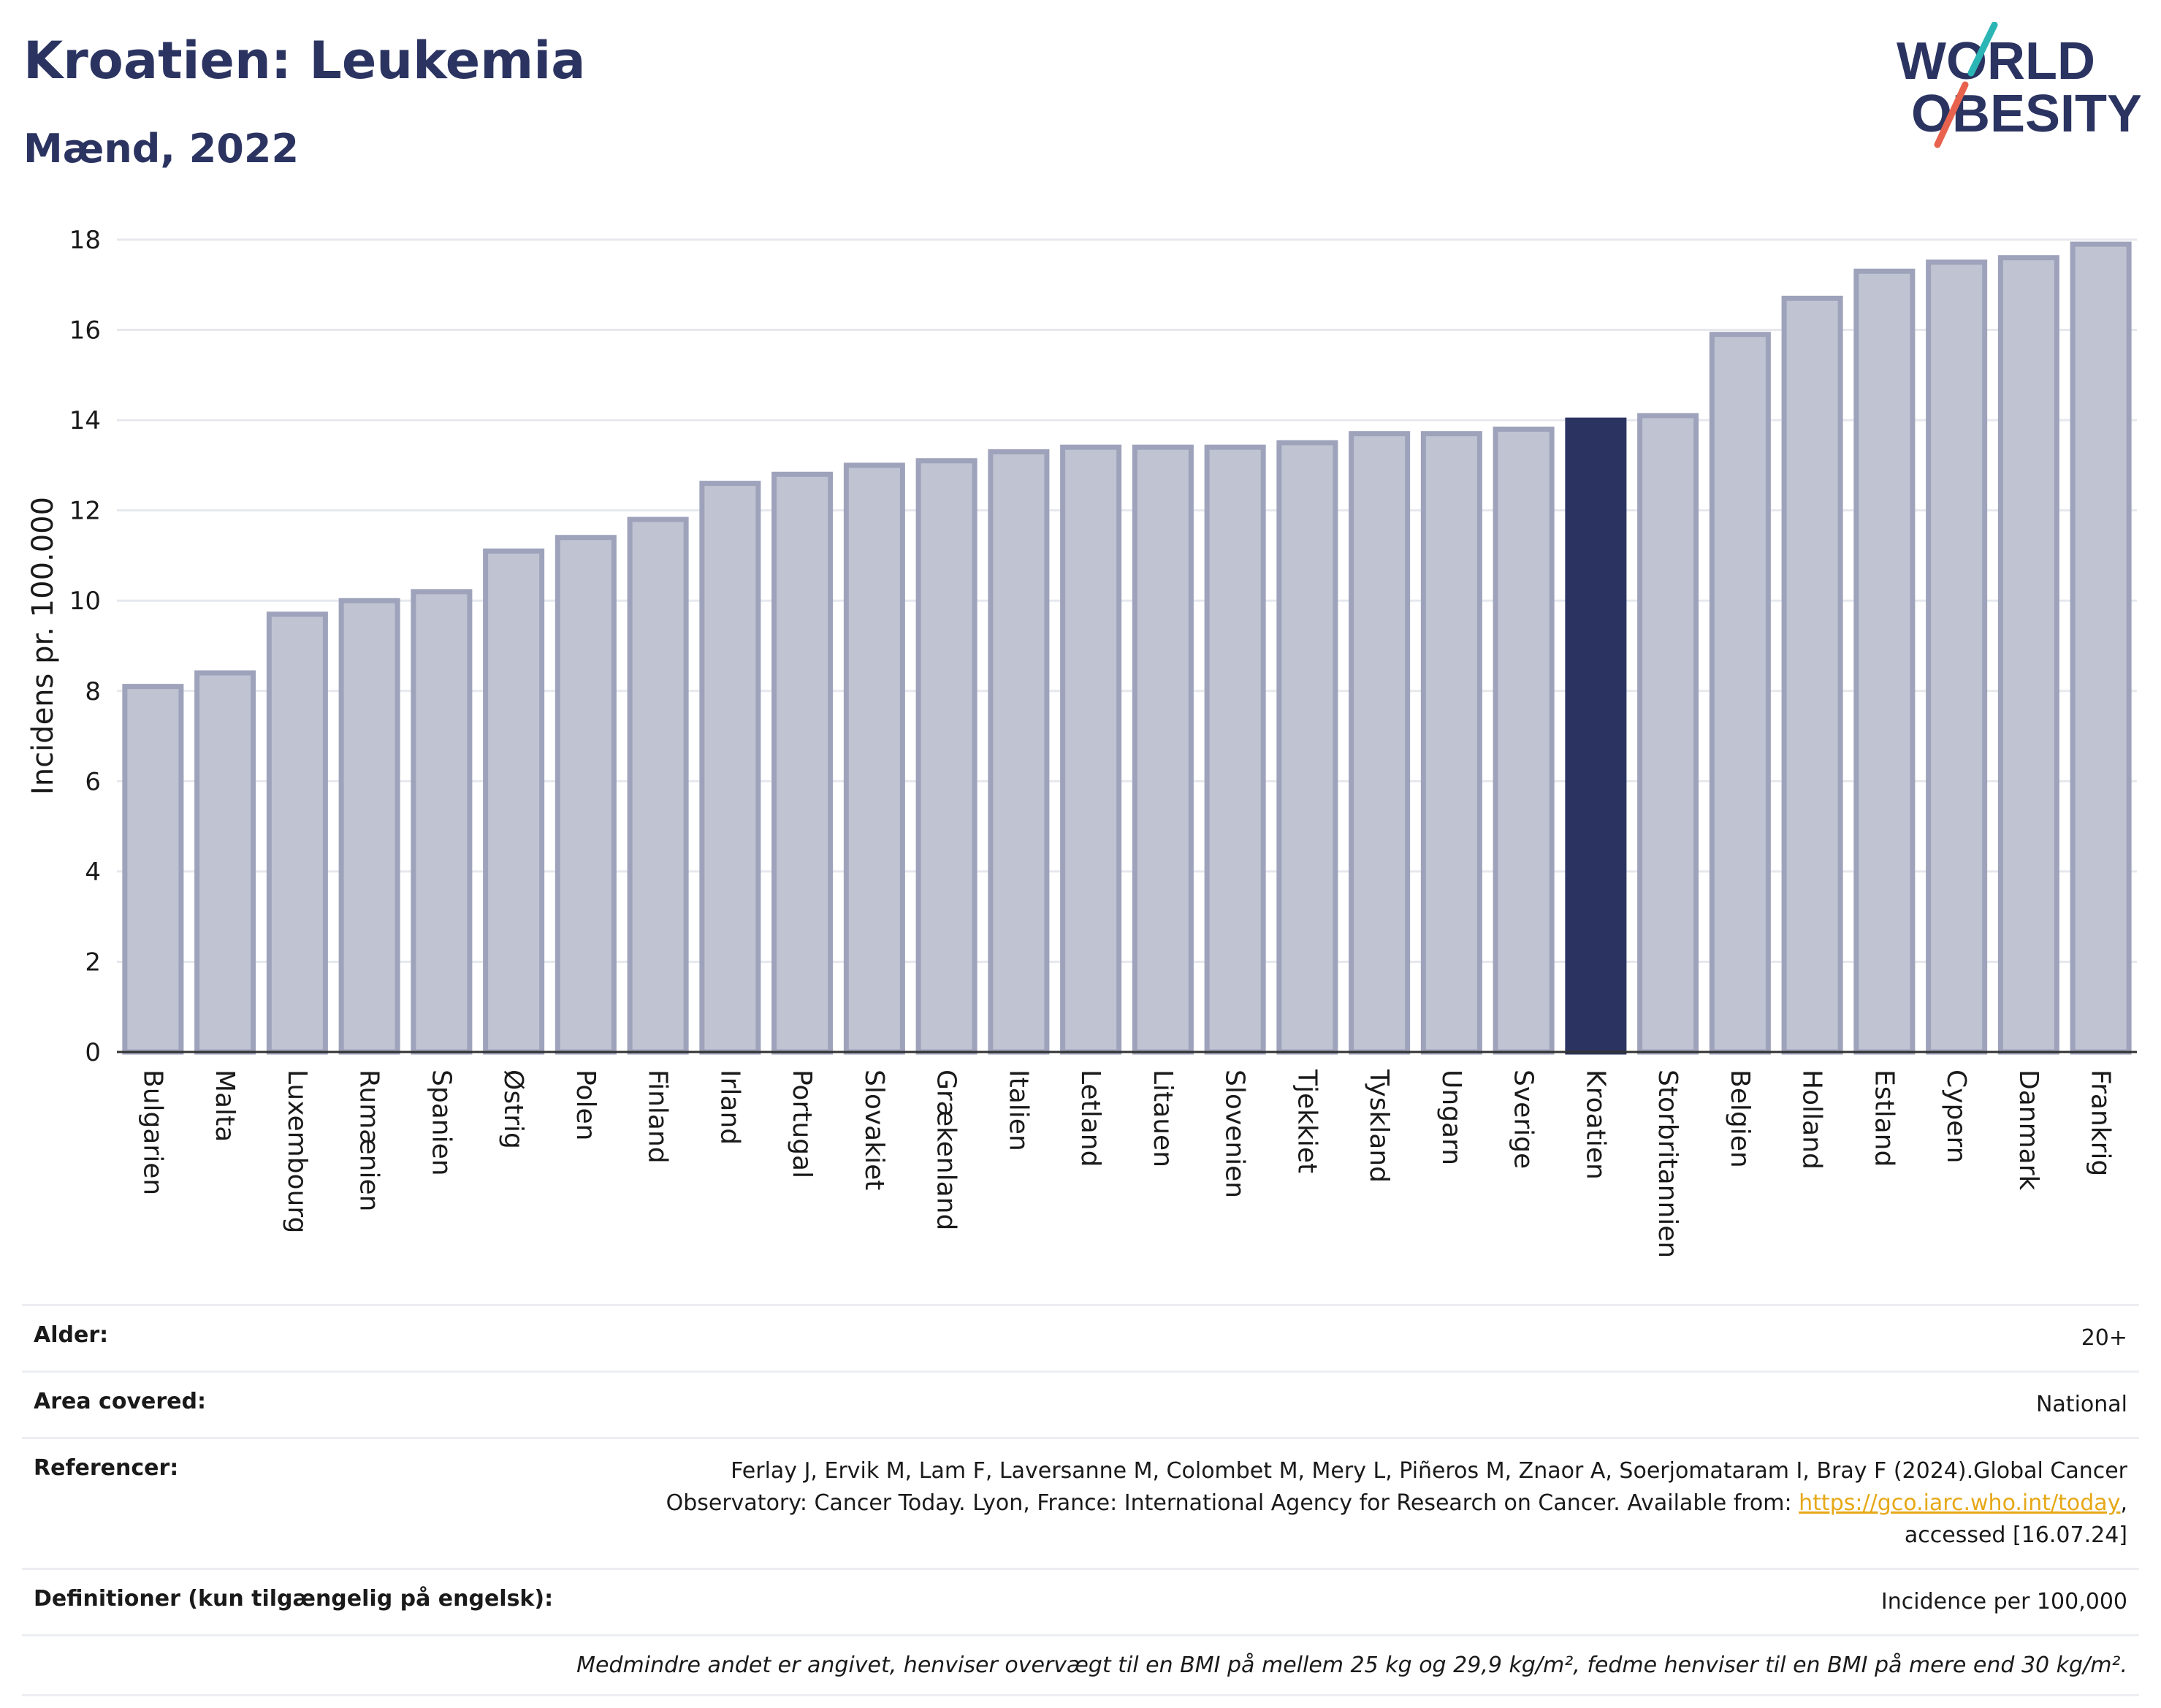  I want to click on x-tick-label: Tjekkiet, so click(1307, 1121).